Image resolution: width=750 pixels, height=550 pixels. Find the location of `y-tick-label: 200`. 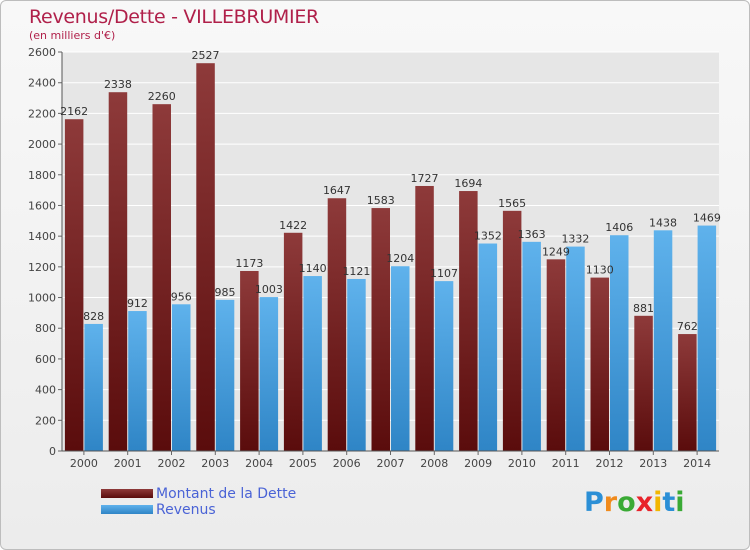

y-tick-label: 200 is located at coordinates (45, 420).